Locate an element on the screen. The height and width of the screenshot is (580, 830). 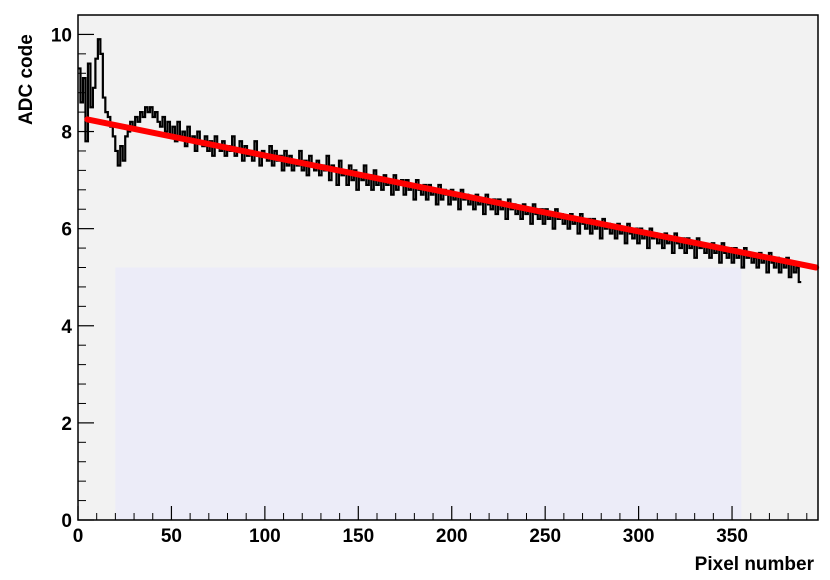
y-tick-label: 10 is located at coordinates (61, 35).